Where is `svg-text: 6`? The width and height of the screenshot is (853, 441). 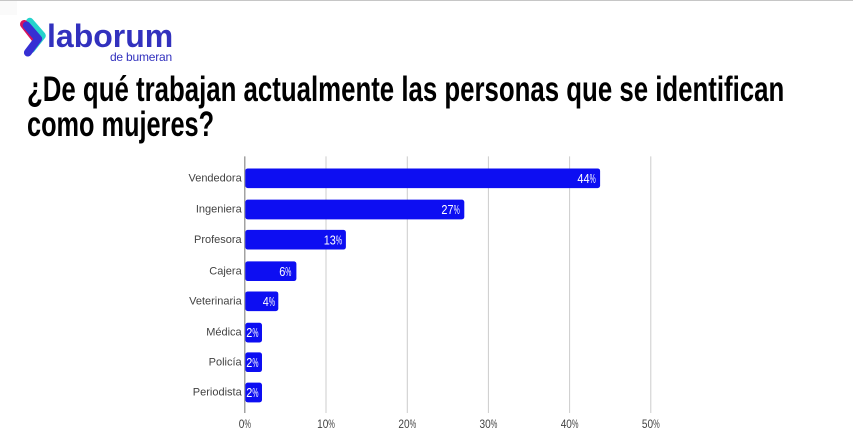
svg-text: 6 is located at coordinates (282, 271).